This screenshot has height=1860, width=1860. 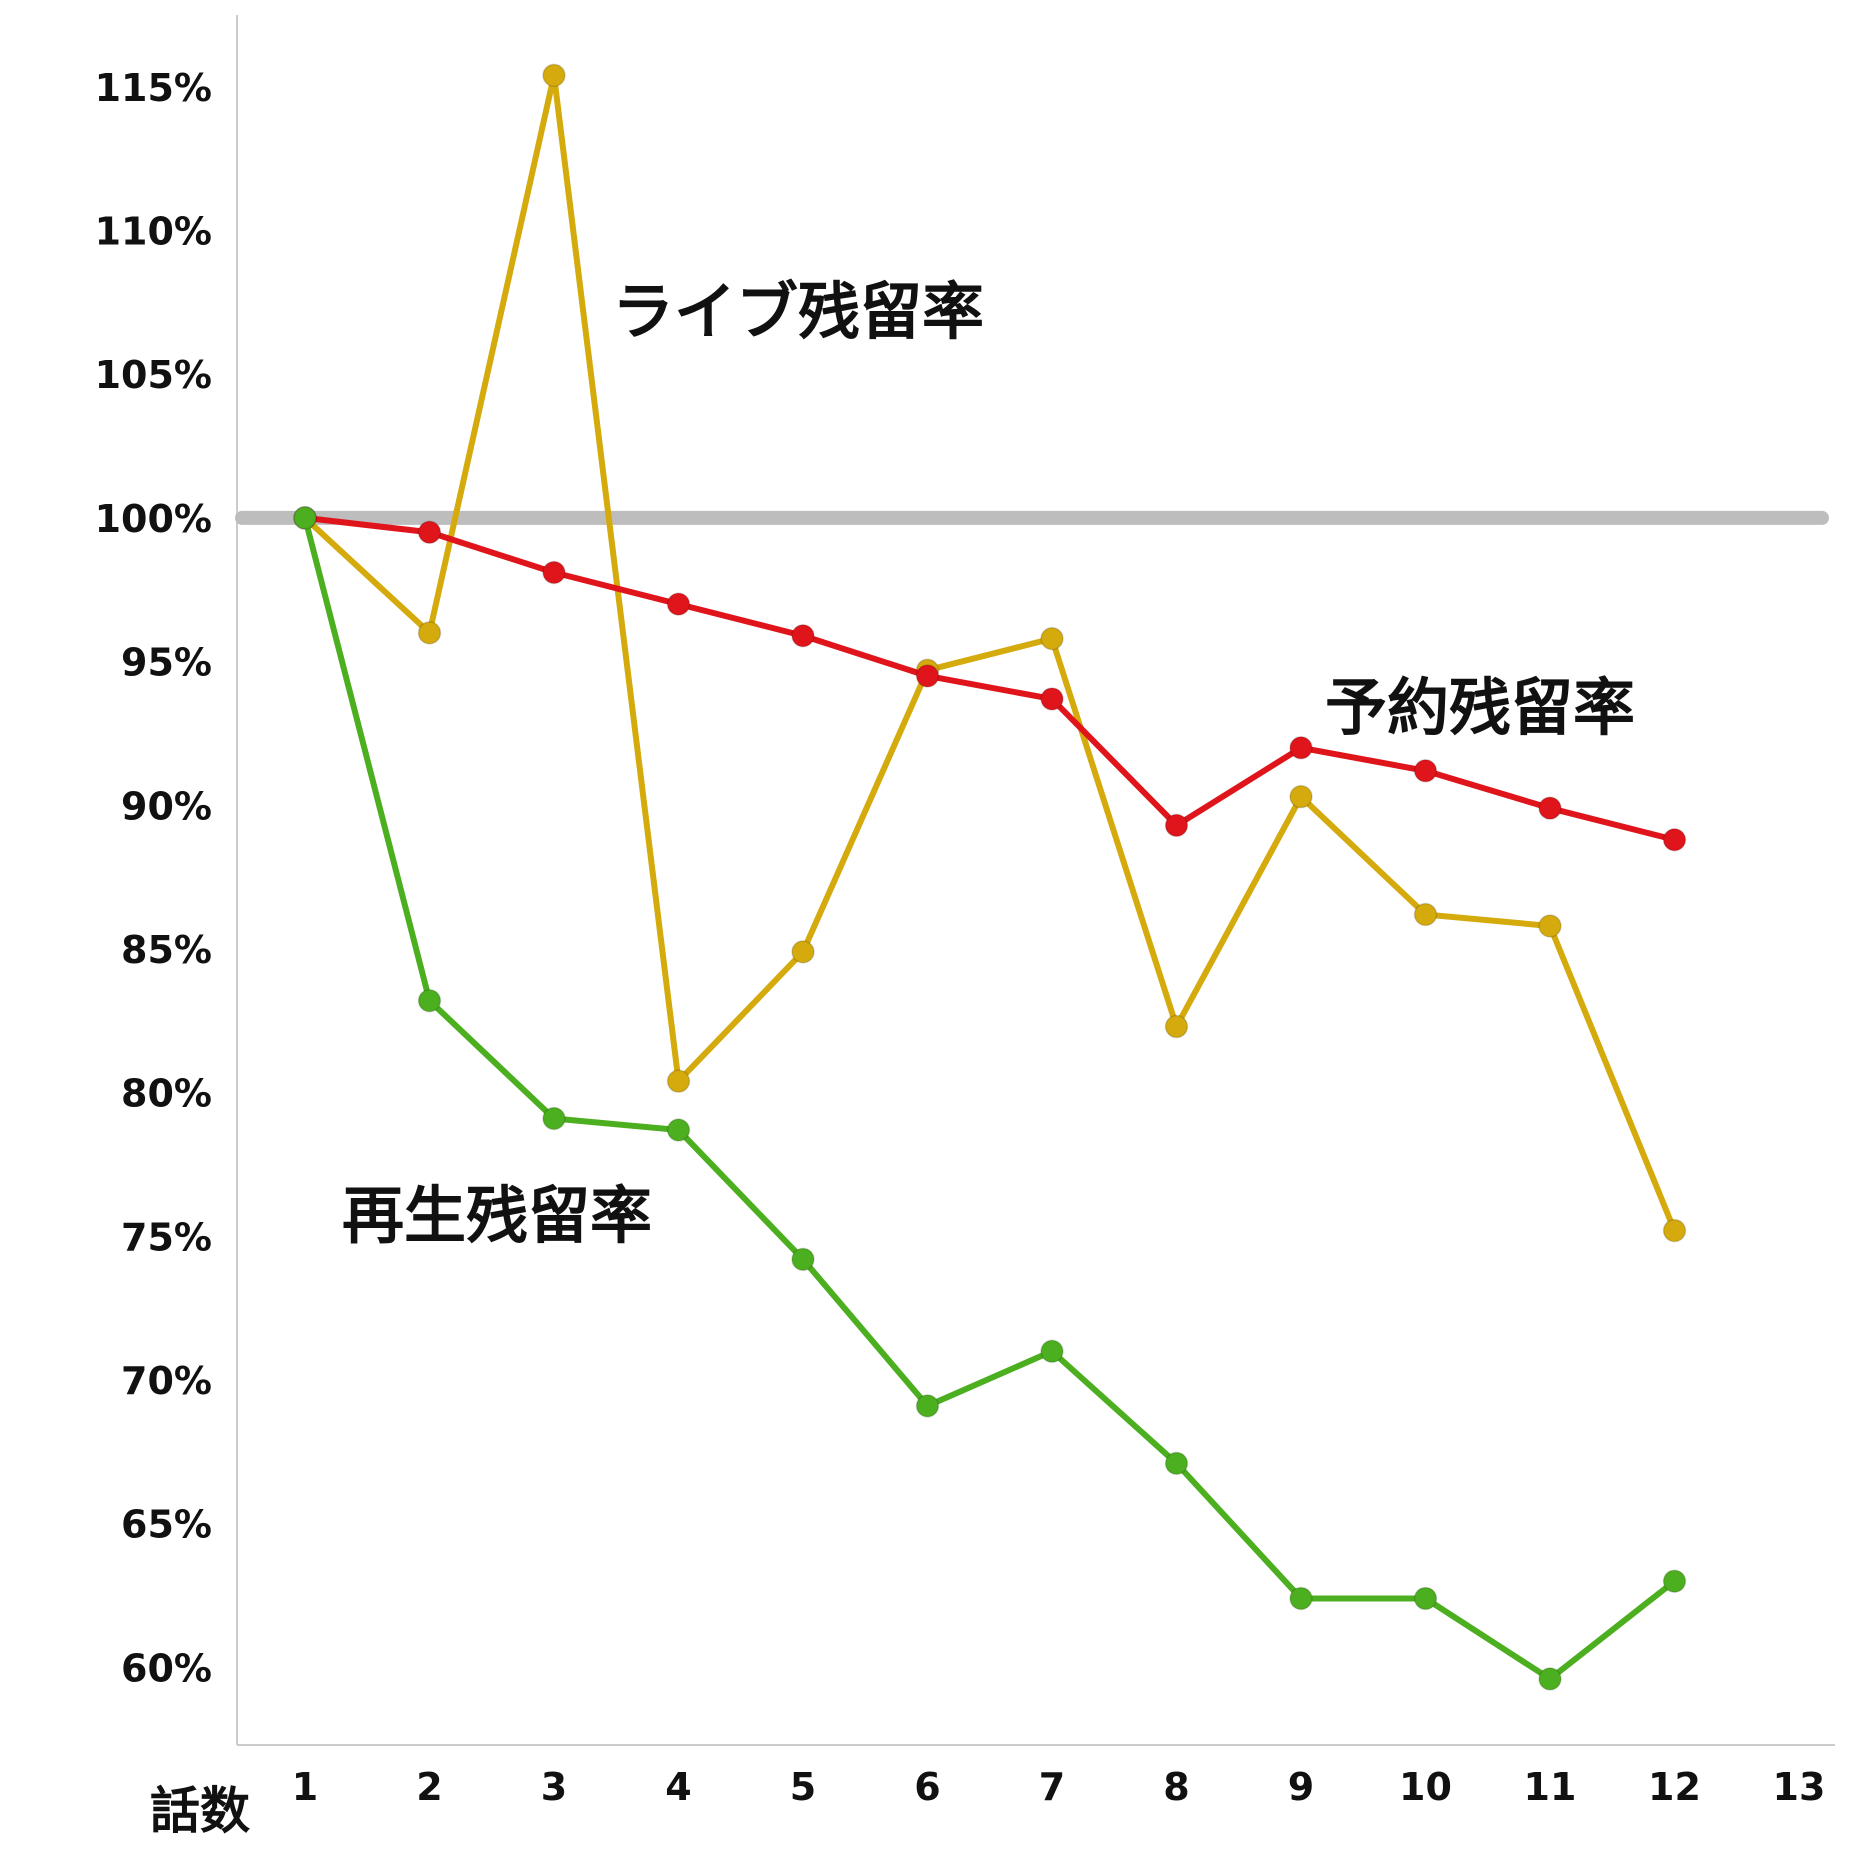 What do you see at coordinates (990, 678) in the screenshot?
I see `series-line` at bounding box center [990, 678].